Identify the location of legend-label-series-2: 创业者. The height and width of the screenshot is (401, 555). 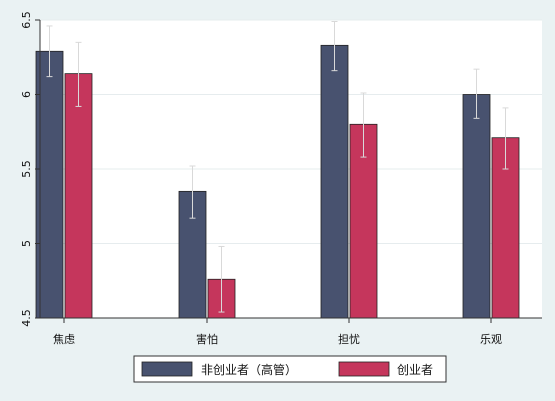
(415, 370).